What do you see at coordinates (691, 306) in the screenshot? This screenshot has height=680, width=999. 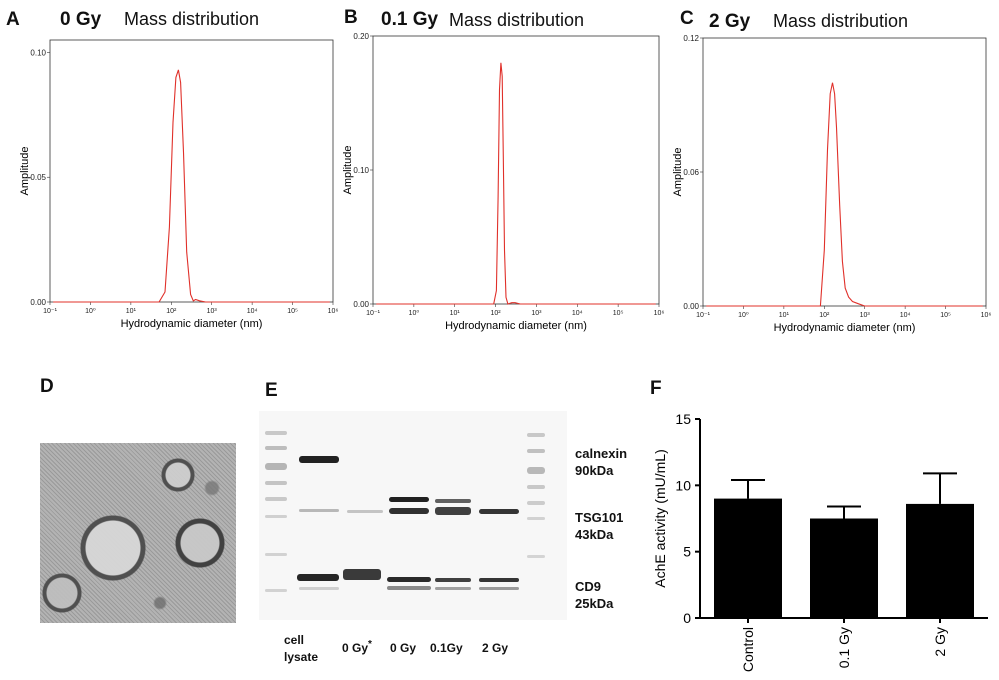 I see `y-tick-label-c: 0.00` at bounding box center [691, 306].